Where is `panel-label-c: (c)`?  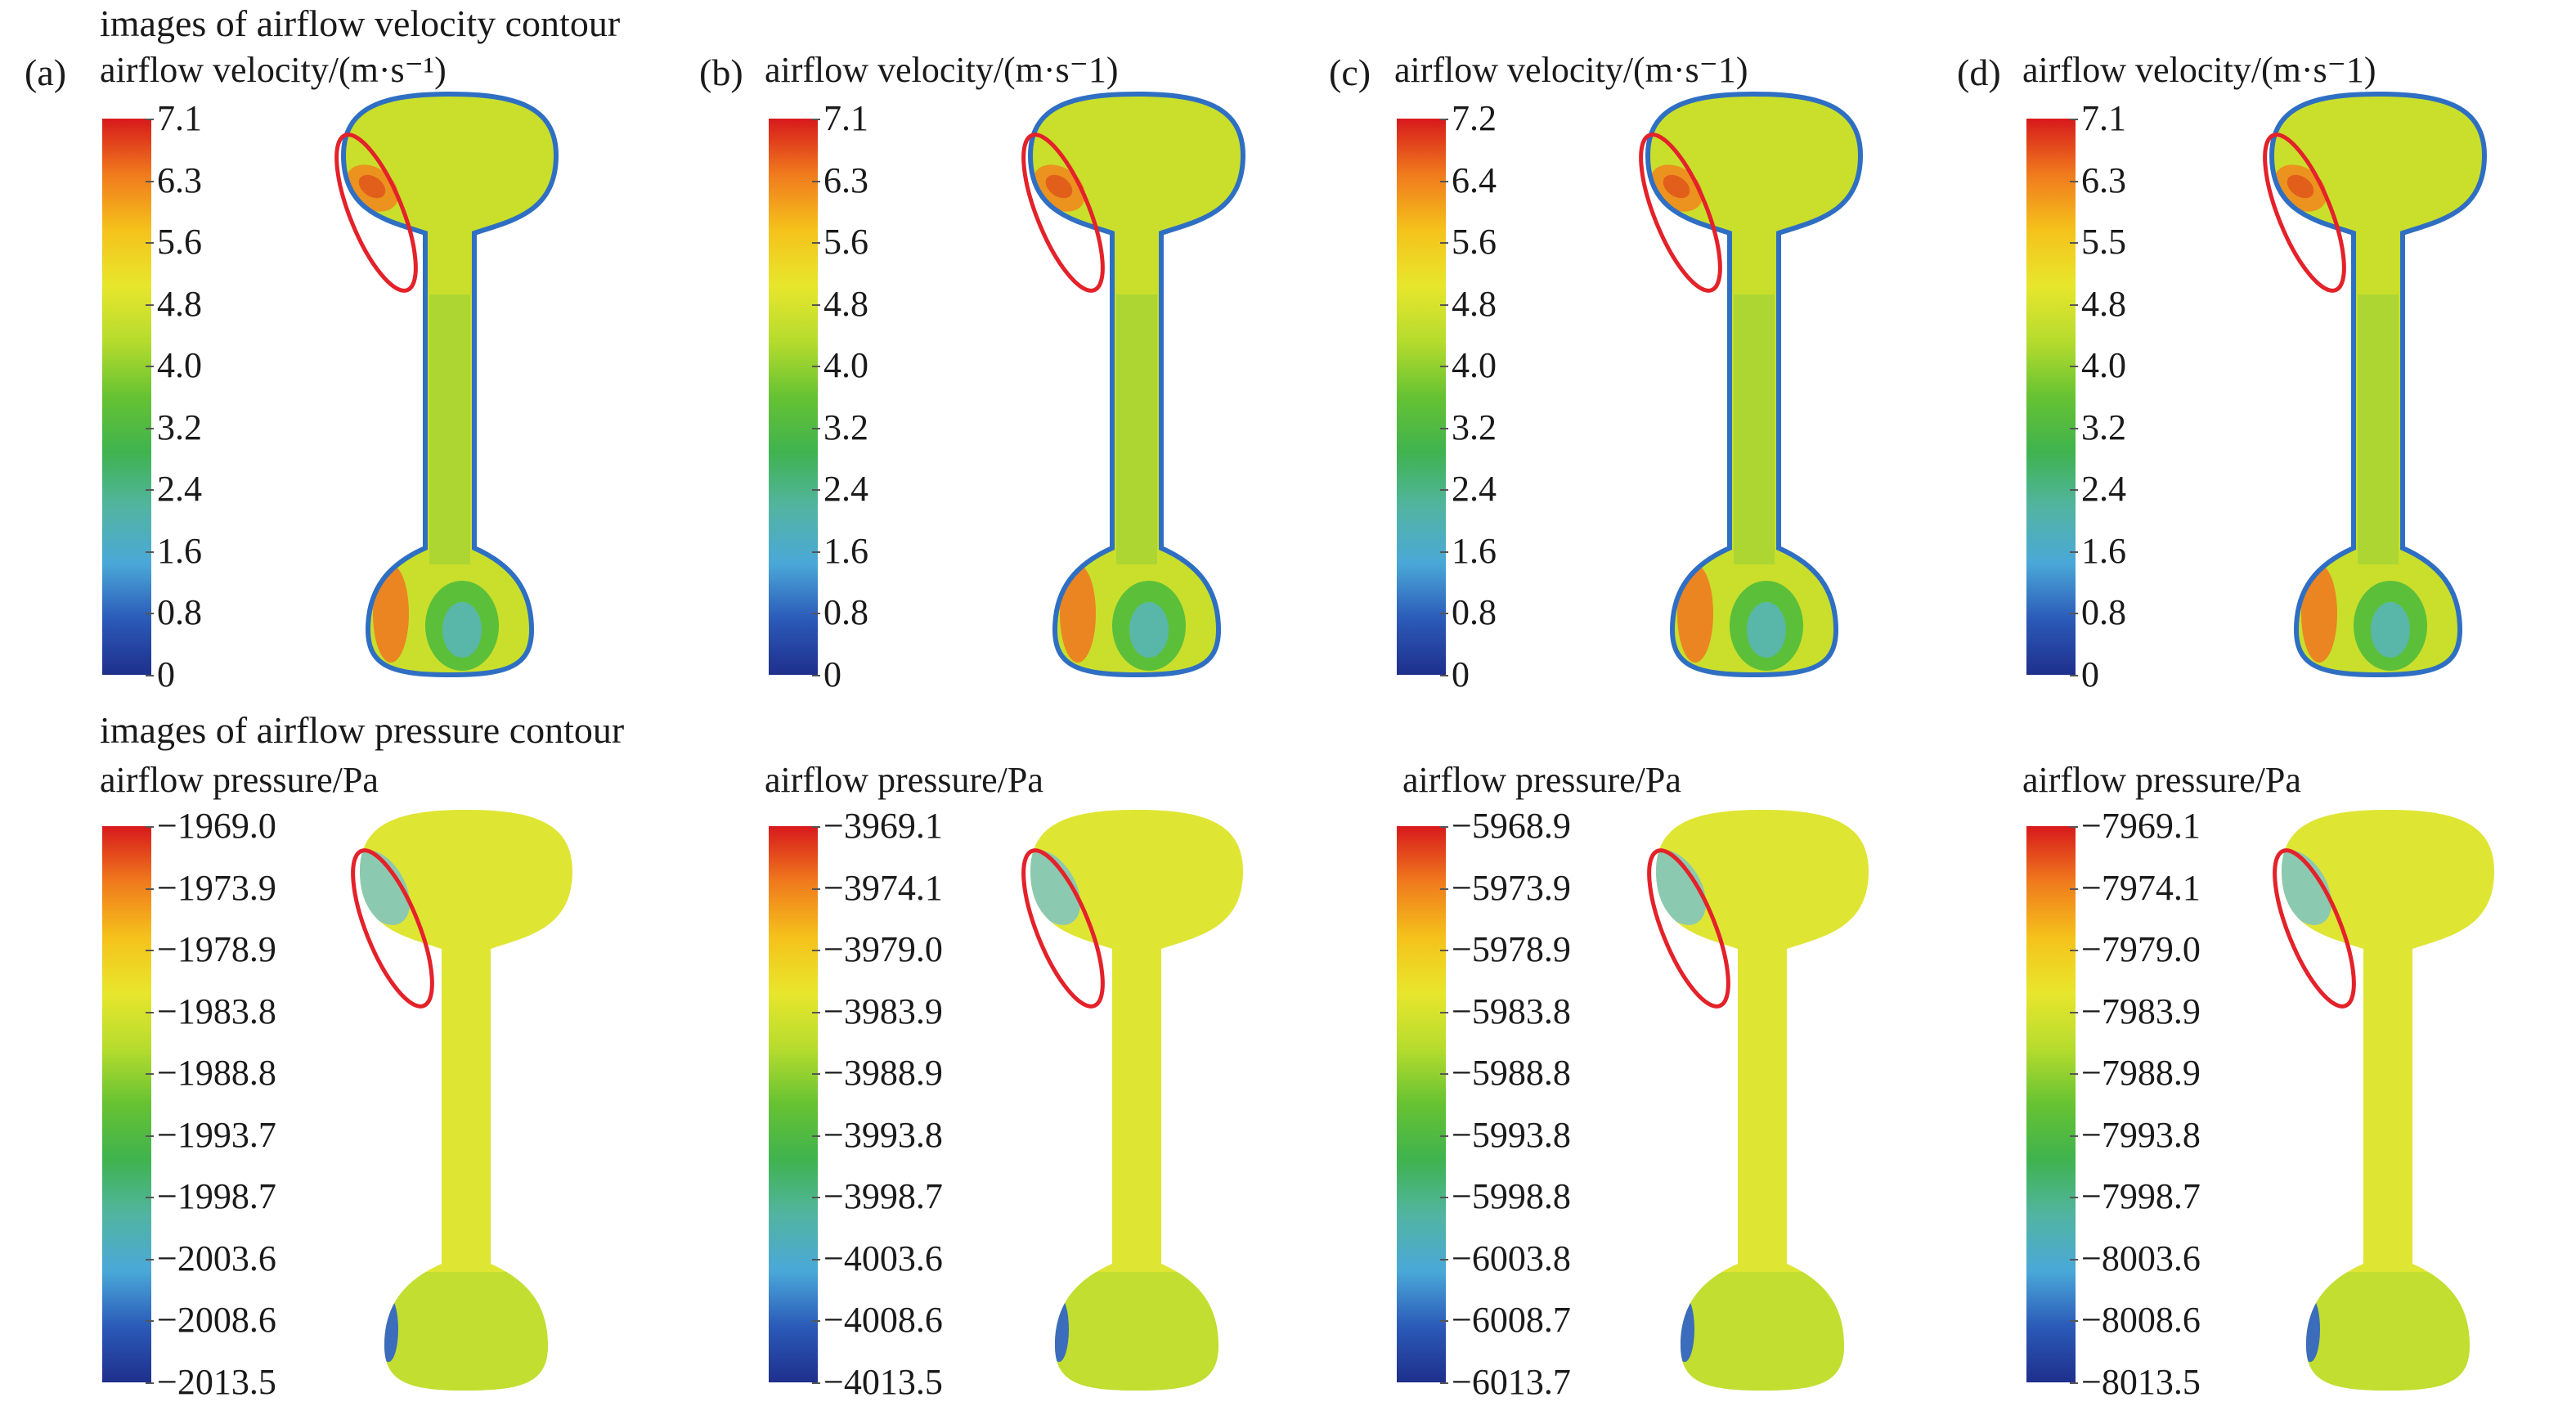 panel-label-c: (c) is located at coordinates (1350, 72).